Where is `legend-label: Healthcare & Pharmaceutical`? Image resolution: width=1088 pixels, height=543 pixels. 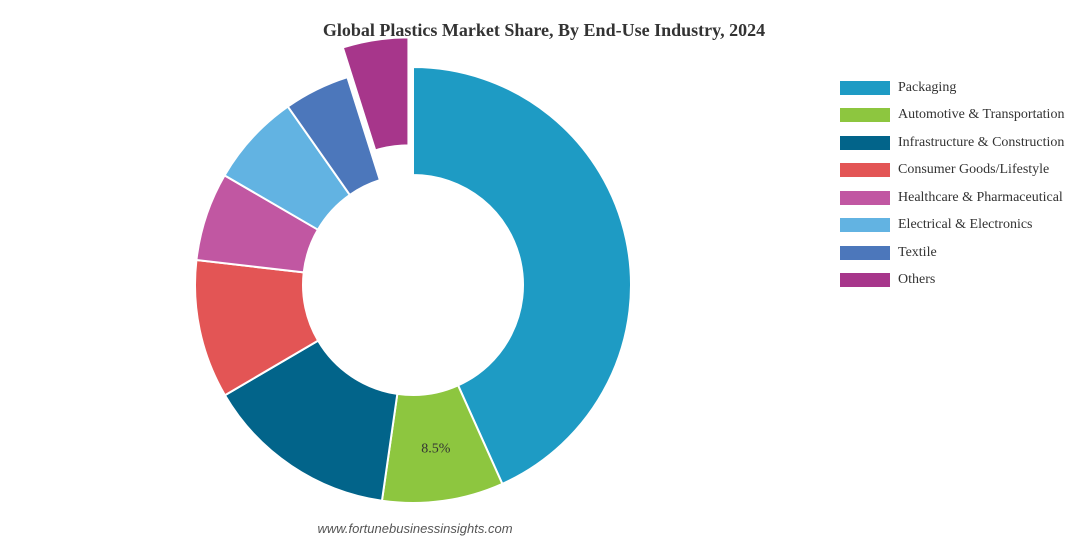
legend-label: Healthcare & Pharmaceutical is located at coordinates (980, 197).